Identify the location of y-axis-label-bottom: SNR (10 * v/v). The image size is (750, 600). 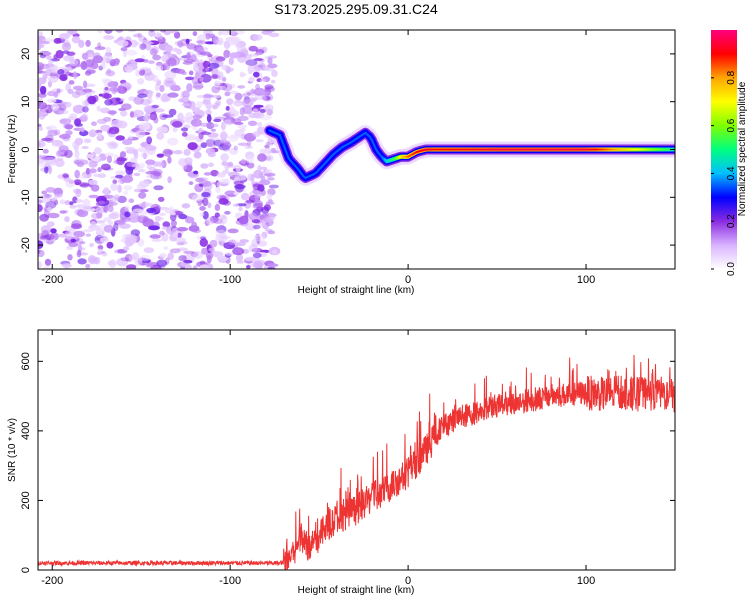
(12, 450).